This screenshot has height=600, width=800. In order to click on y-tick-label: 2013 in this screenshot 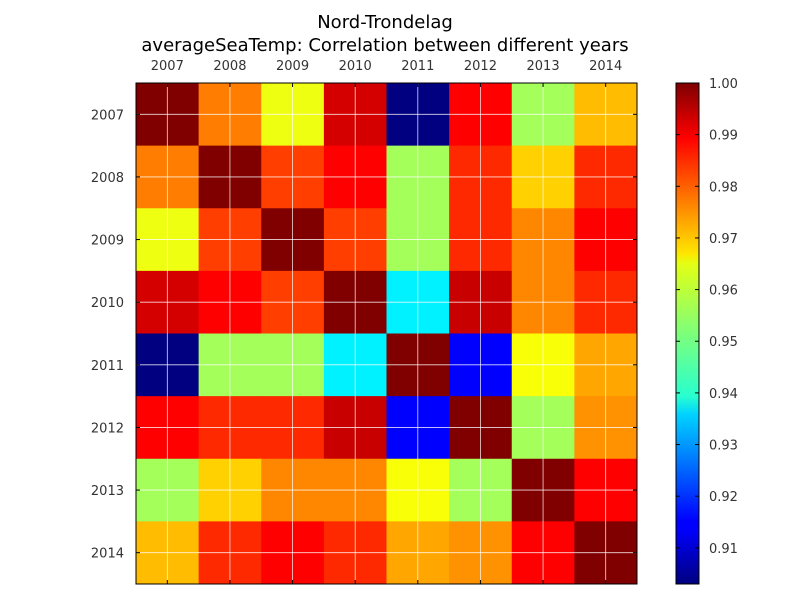, I will do `click(107, 491)`.